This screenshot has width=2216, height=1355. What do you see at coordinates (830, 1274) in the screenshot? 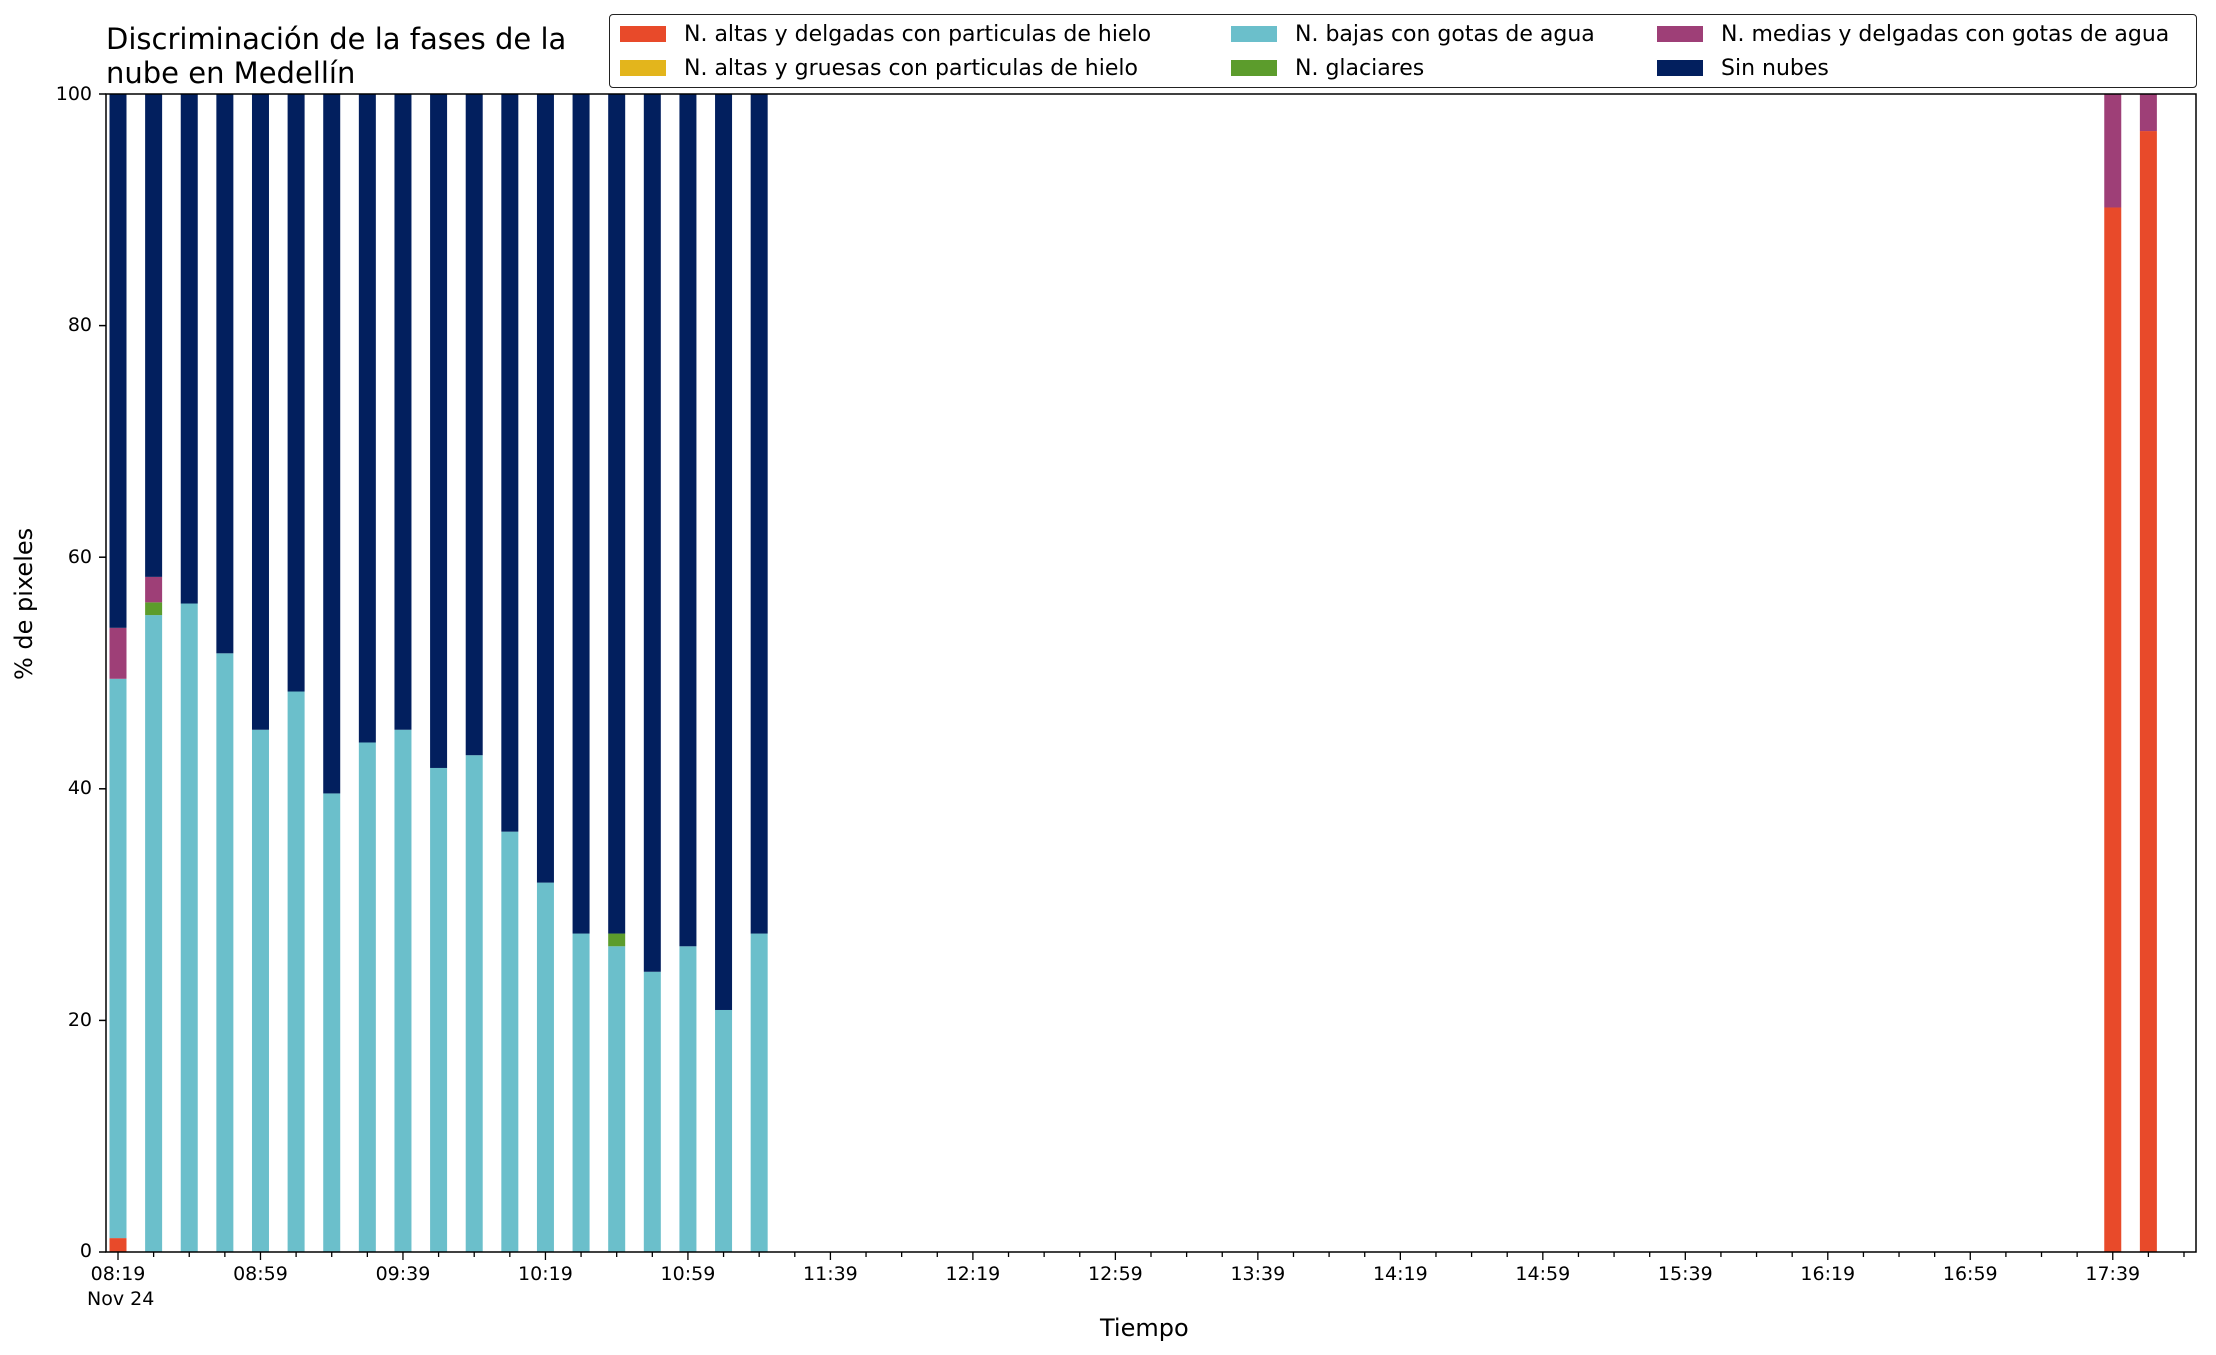
I see `x-tick-label: 11:39` at bounding box center [830, 1274].